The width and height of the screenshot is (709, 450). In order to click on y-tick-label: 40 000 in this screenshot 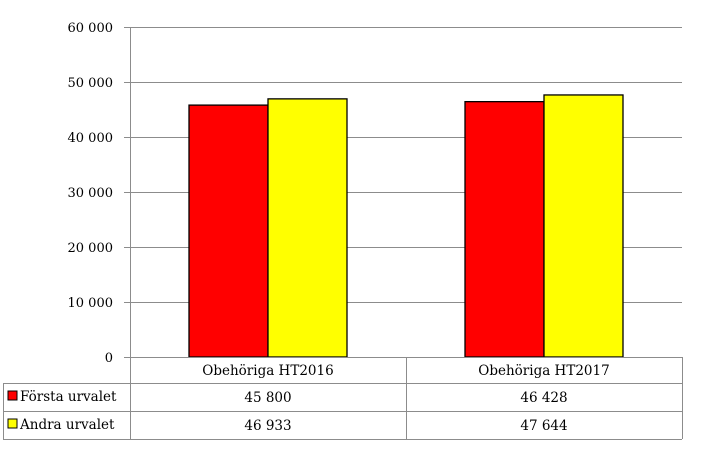, I will do `click(91, 138)`.